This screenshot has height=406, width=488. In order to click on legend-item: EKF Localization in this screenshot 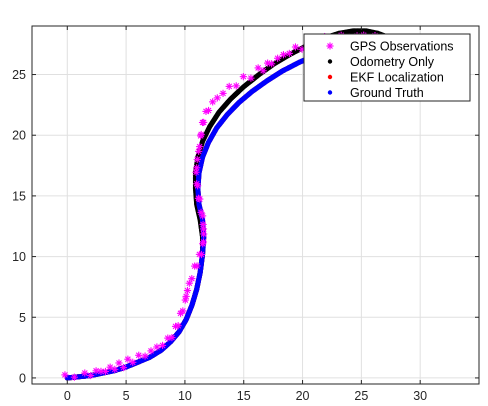, I will do `click(385, 78)`.